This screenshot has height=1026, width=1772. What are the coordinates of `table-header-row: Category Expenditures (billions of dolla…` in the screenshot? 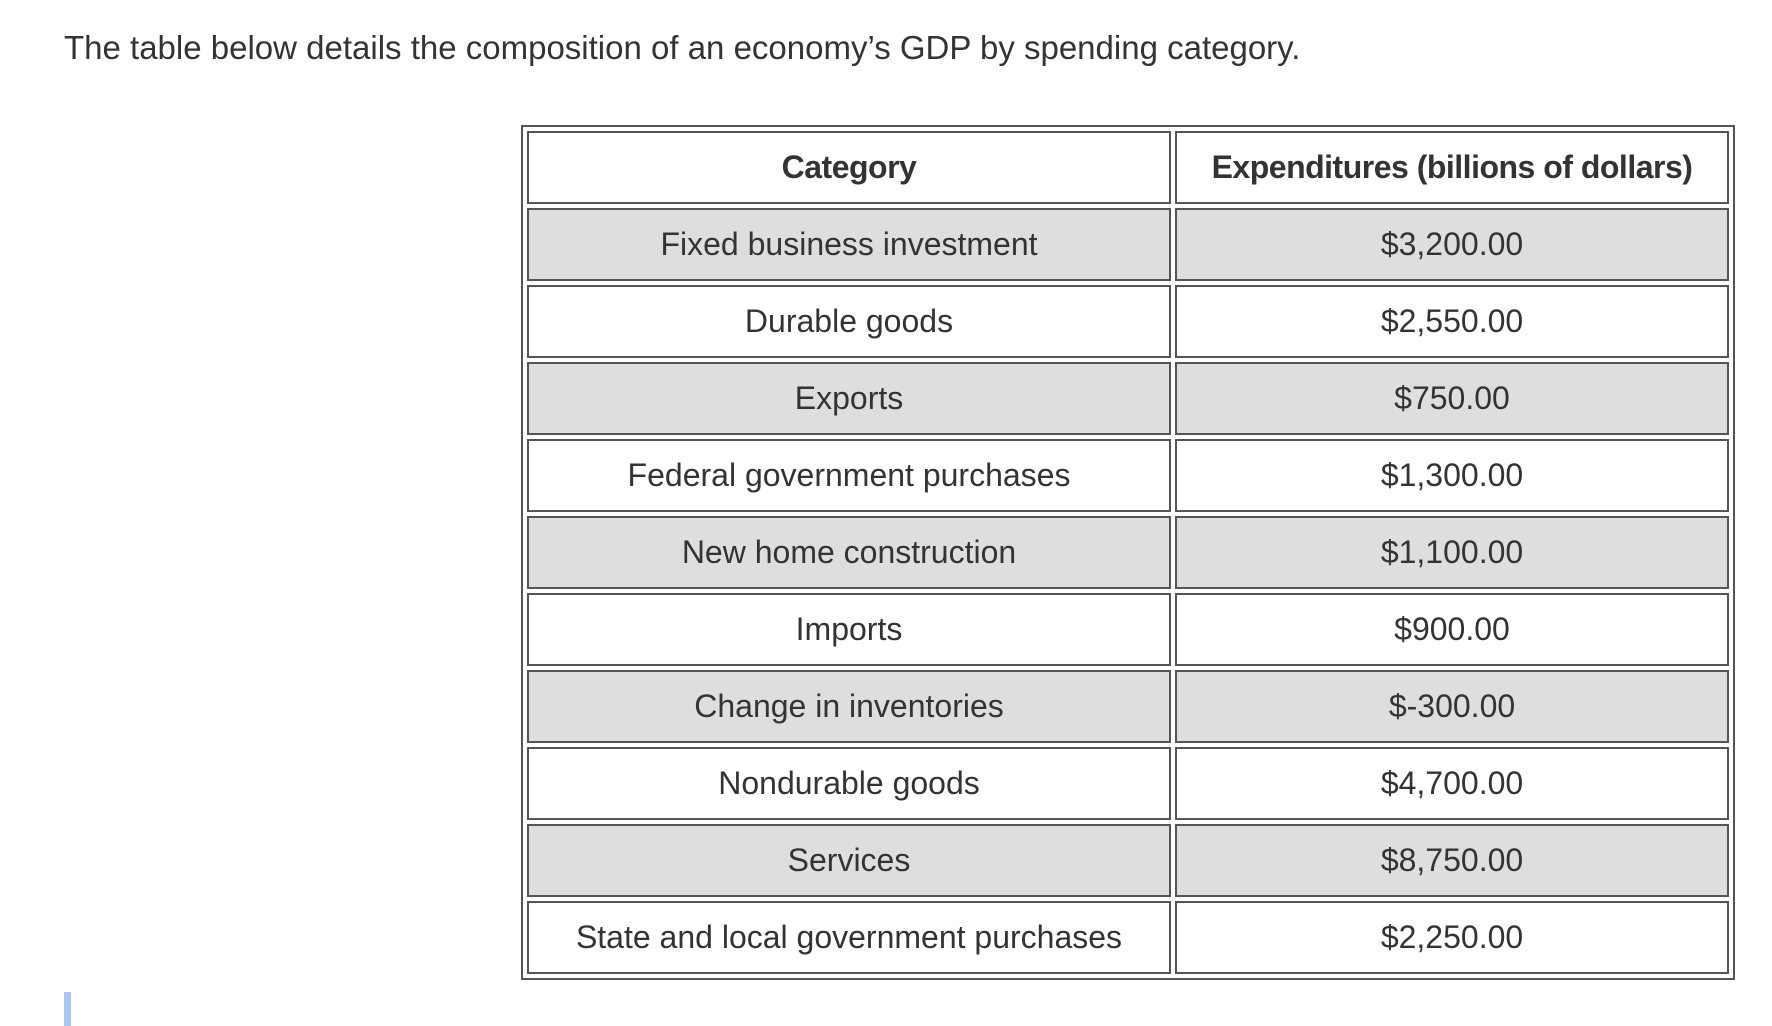 It's located at (1128, 167).